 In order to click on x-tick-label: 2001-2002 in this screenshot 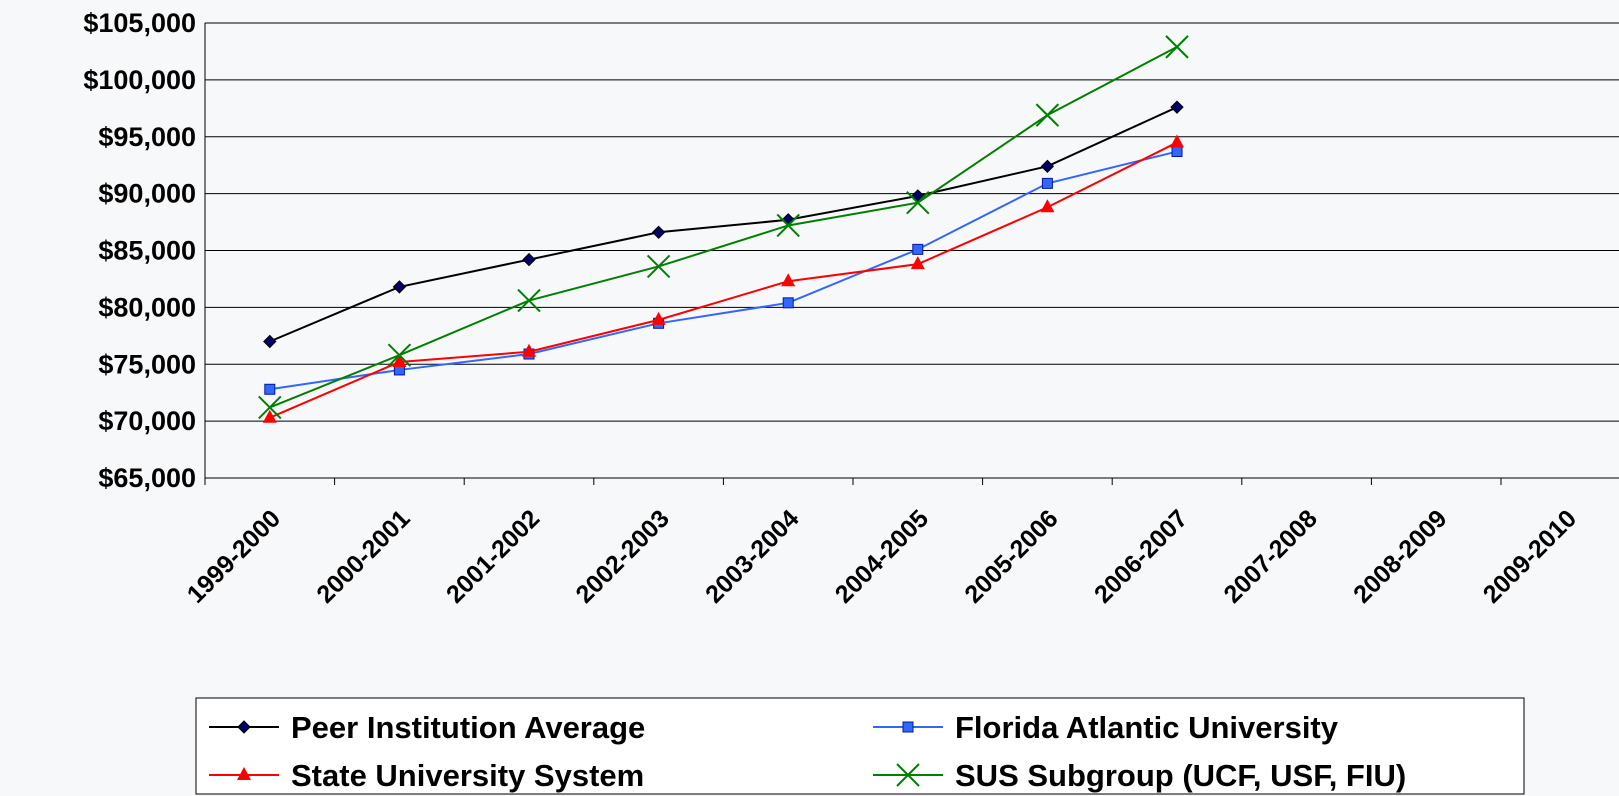, I will do `click(493, 556)`.